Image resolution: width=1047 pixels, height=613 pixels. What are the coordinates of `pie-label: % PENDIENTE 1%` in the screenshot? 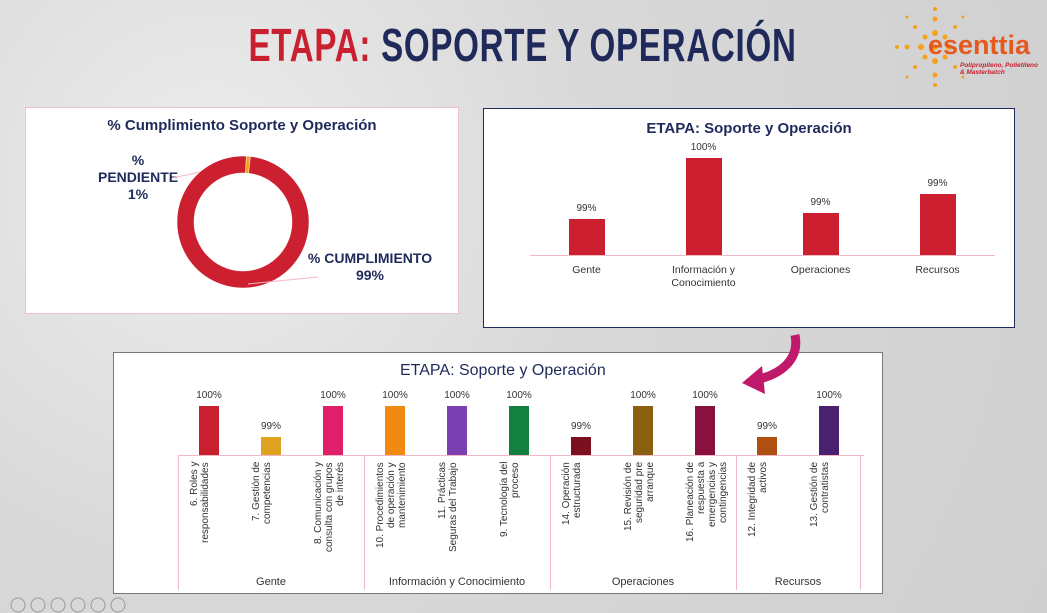 It's located at (138, 177).